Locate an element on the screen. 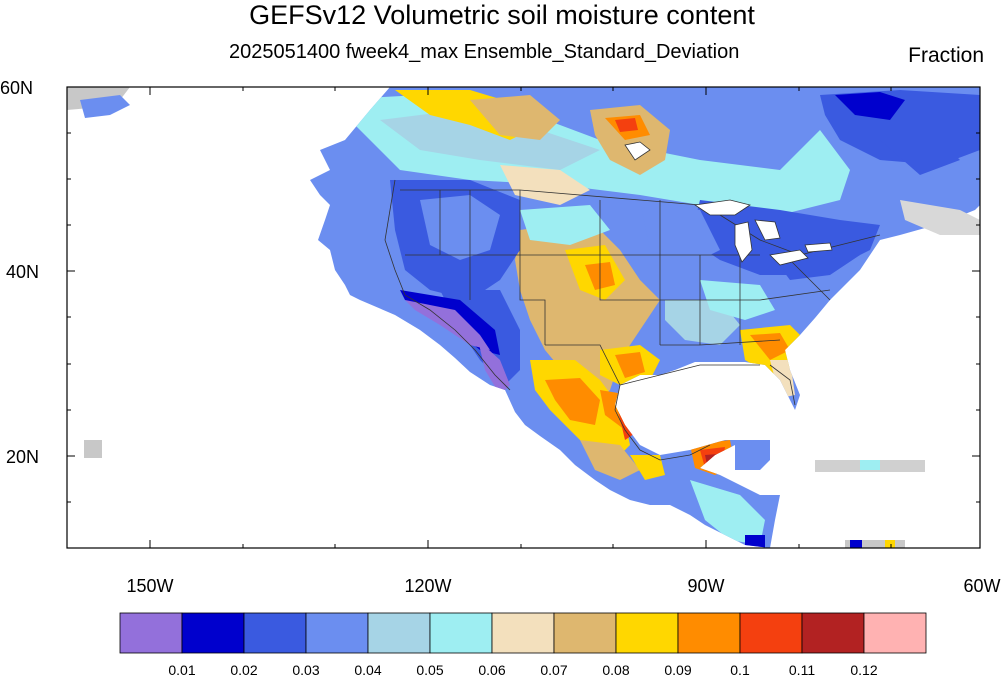 This screenshot has height=680, width=1004. lon-label-120w: 120W is located at coordinates (427, 586).